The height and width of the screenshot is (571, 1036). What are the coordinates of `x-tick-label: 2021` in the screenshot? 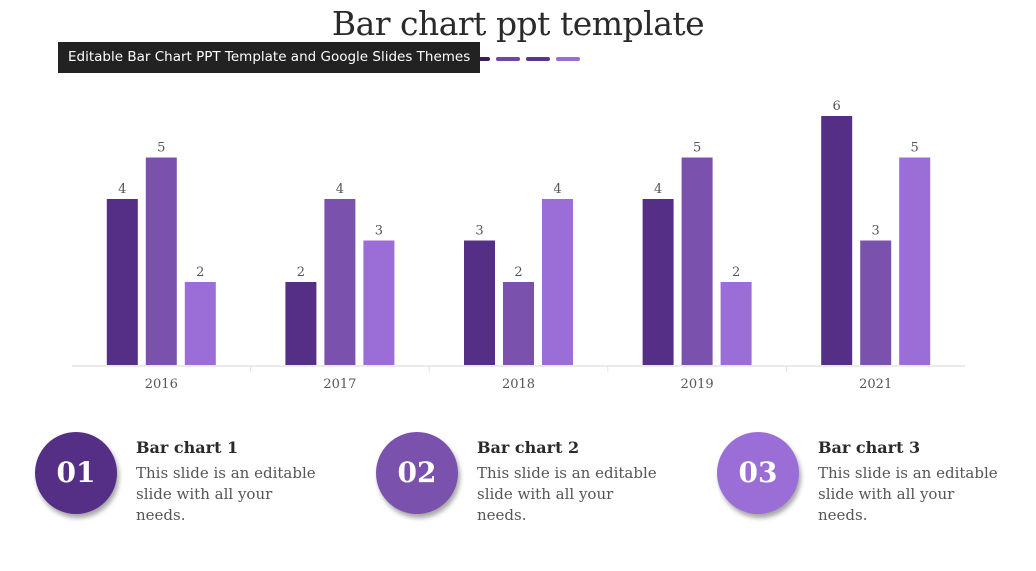 It's located at (875, 384).